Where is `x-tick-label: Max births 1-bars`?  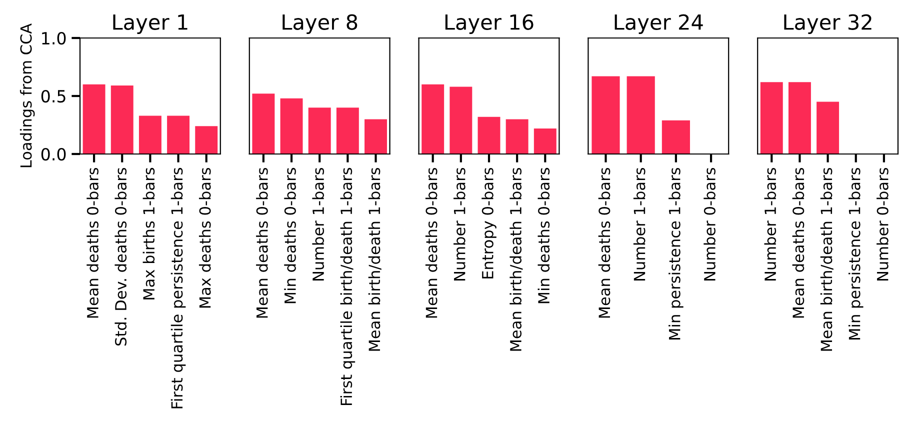
x-tick-label: Max births 1-bars is located at coordinates (148, 234).